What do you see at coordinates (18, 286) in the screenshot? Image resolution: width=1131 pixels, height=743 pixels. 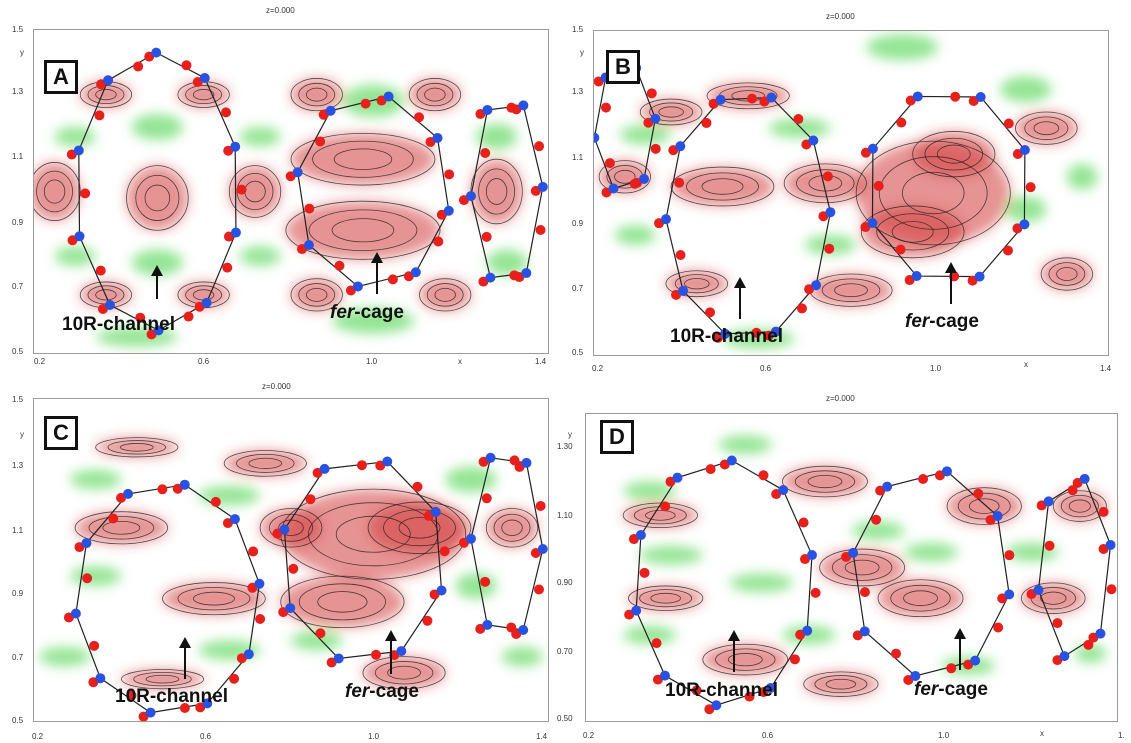 I see `y-tick: 0.7` at bounding box center [18, 286].